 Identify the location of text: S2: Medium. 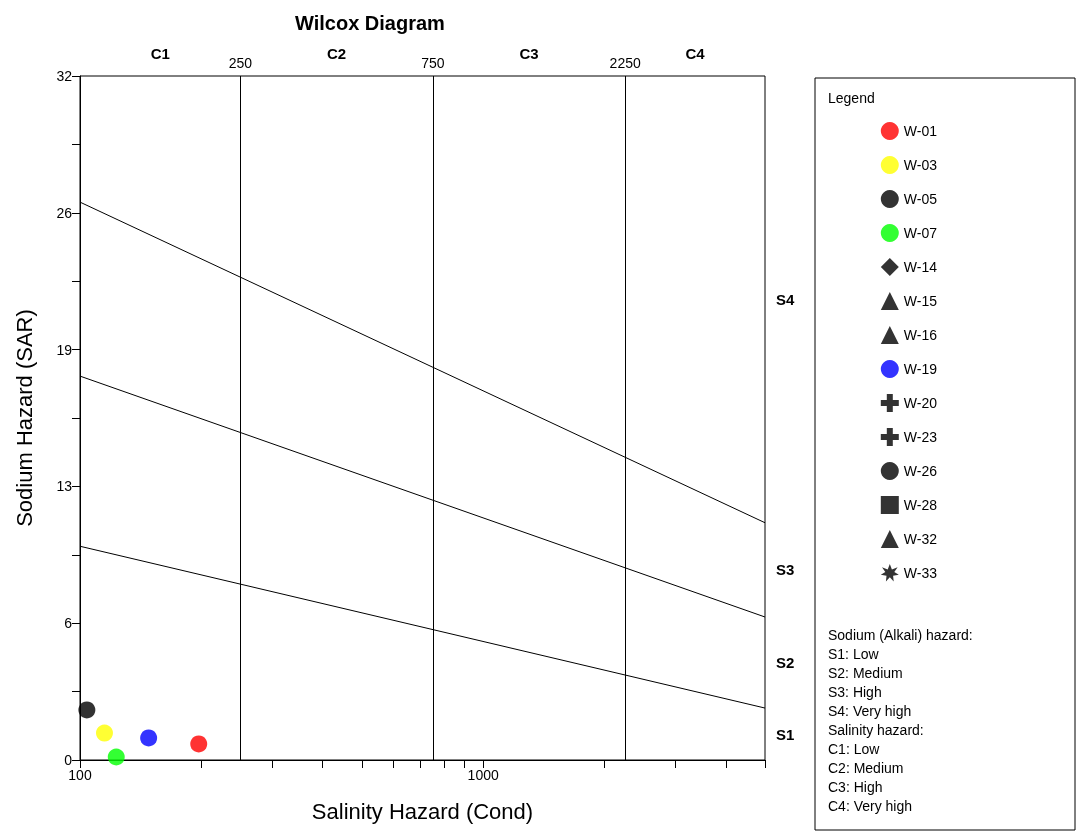
(865, 673).